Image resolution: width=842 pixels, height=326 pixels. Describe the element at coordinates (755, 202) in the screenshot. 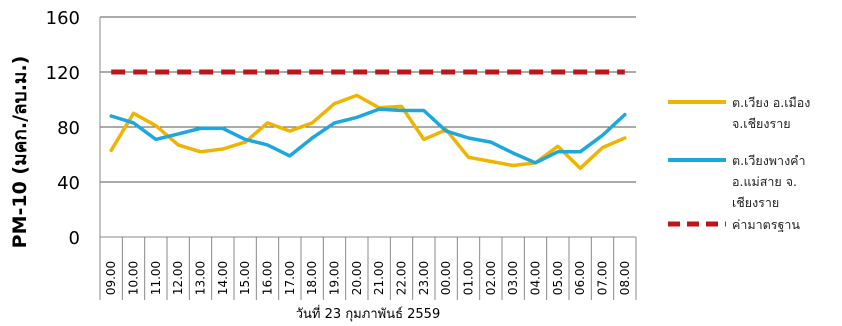

I see `legend-label-2: เชียงราย` at that location.